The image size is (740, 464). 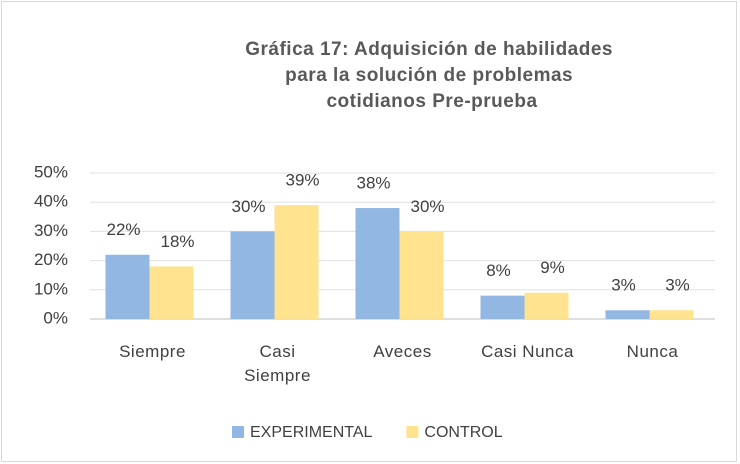 What do you see at coordinates (277, 363) in the screenshot?
I see `x-tick-label: Casi Siempre` at bounding box center [277, 363].